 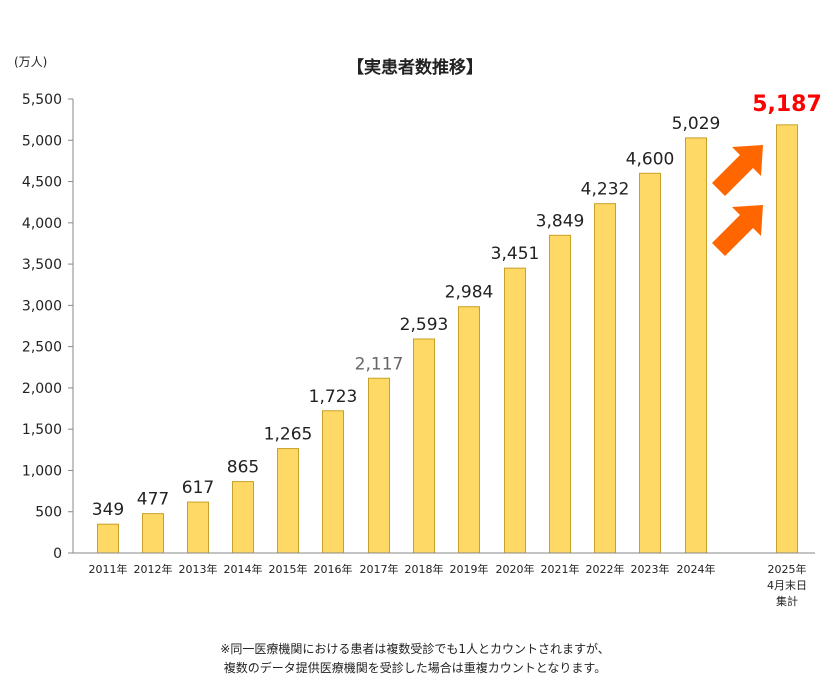 I want to click on growth-arrows, so click(x=737, y=200).